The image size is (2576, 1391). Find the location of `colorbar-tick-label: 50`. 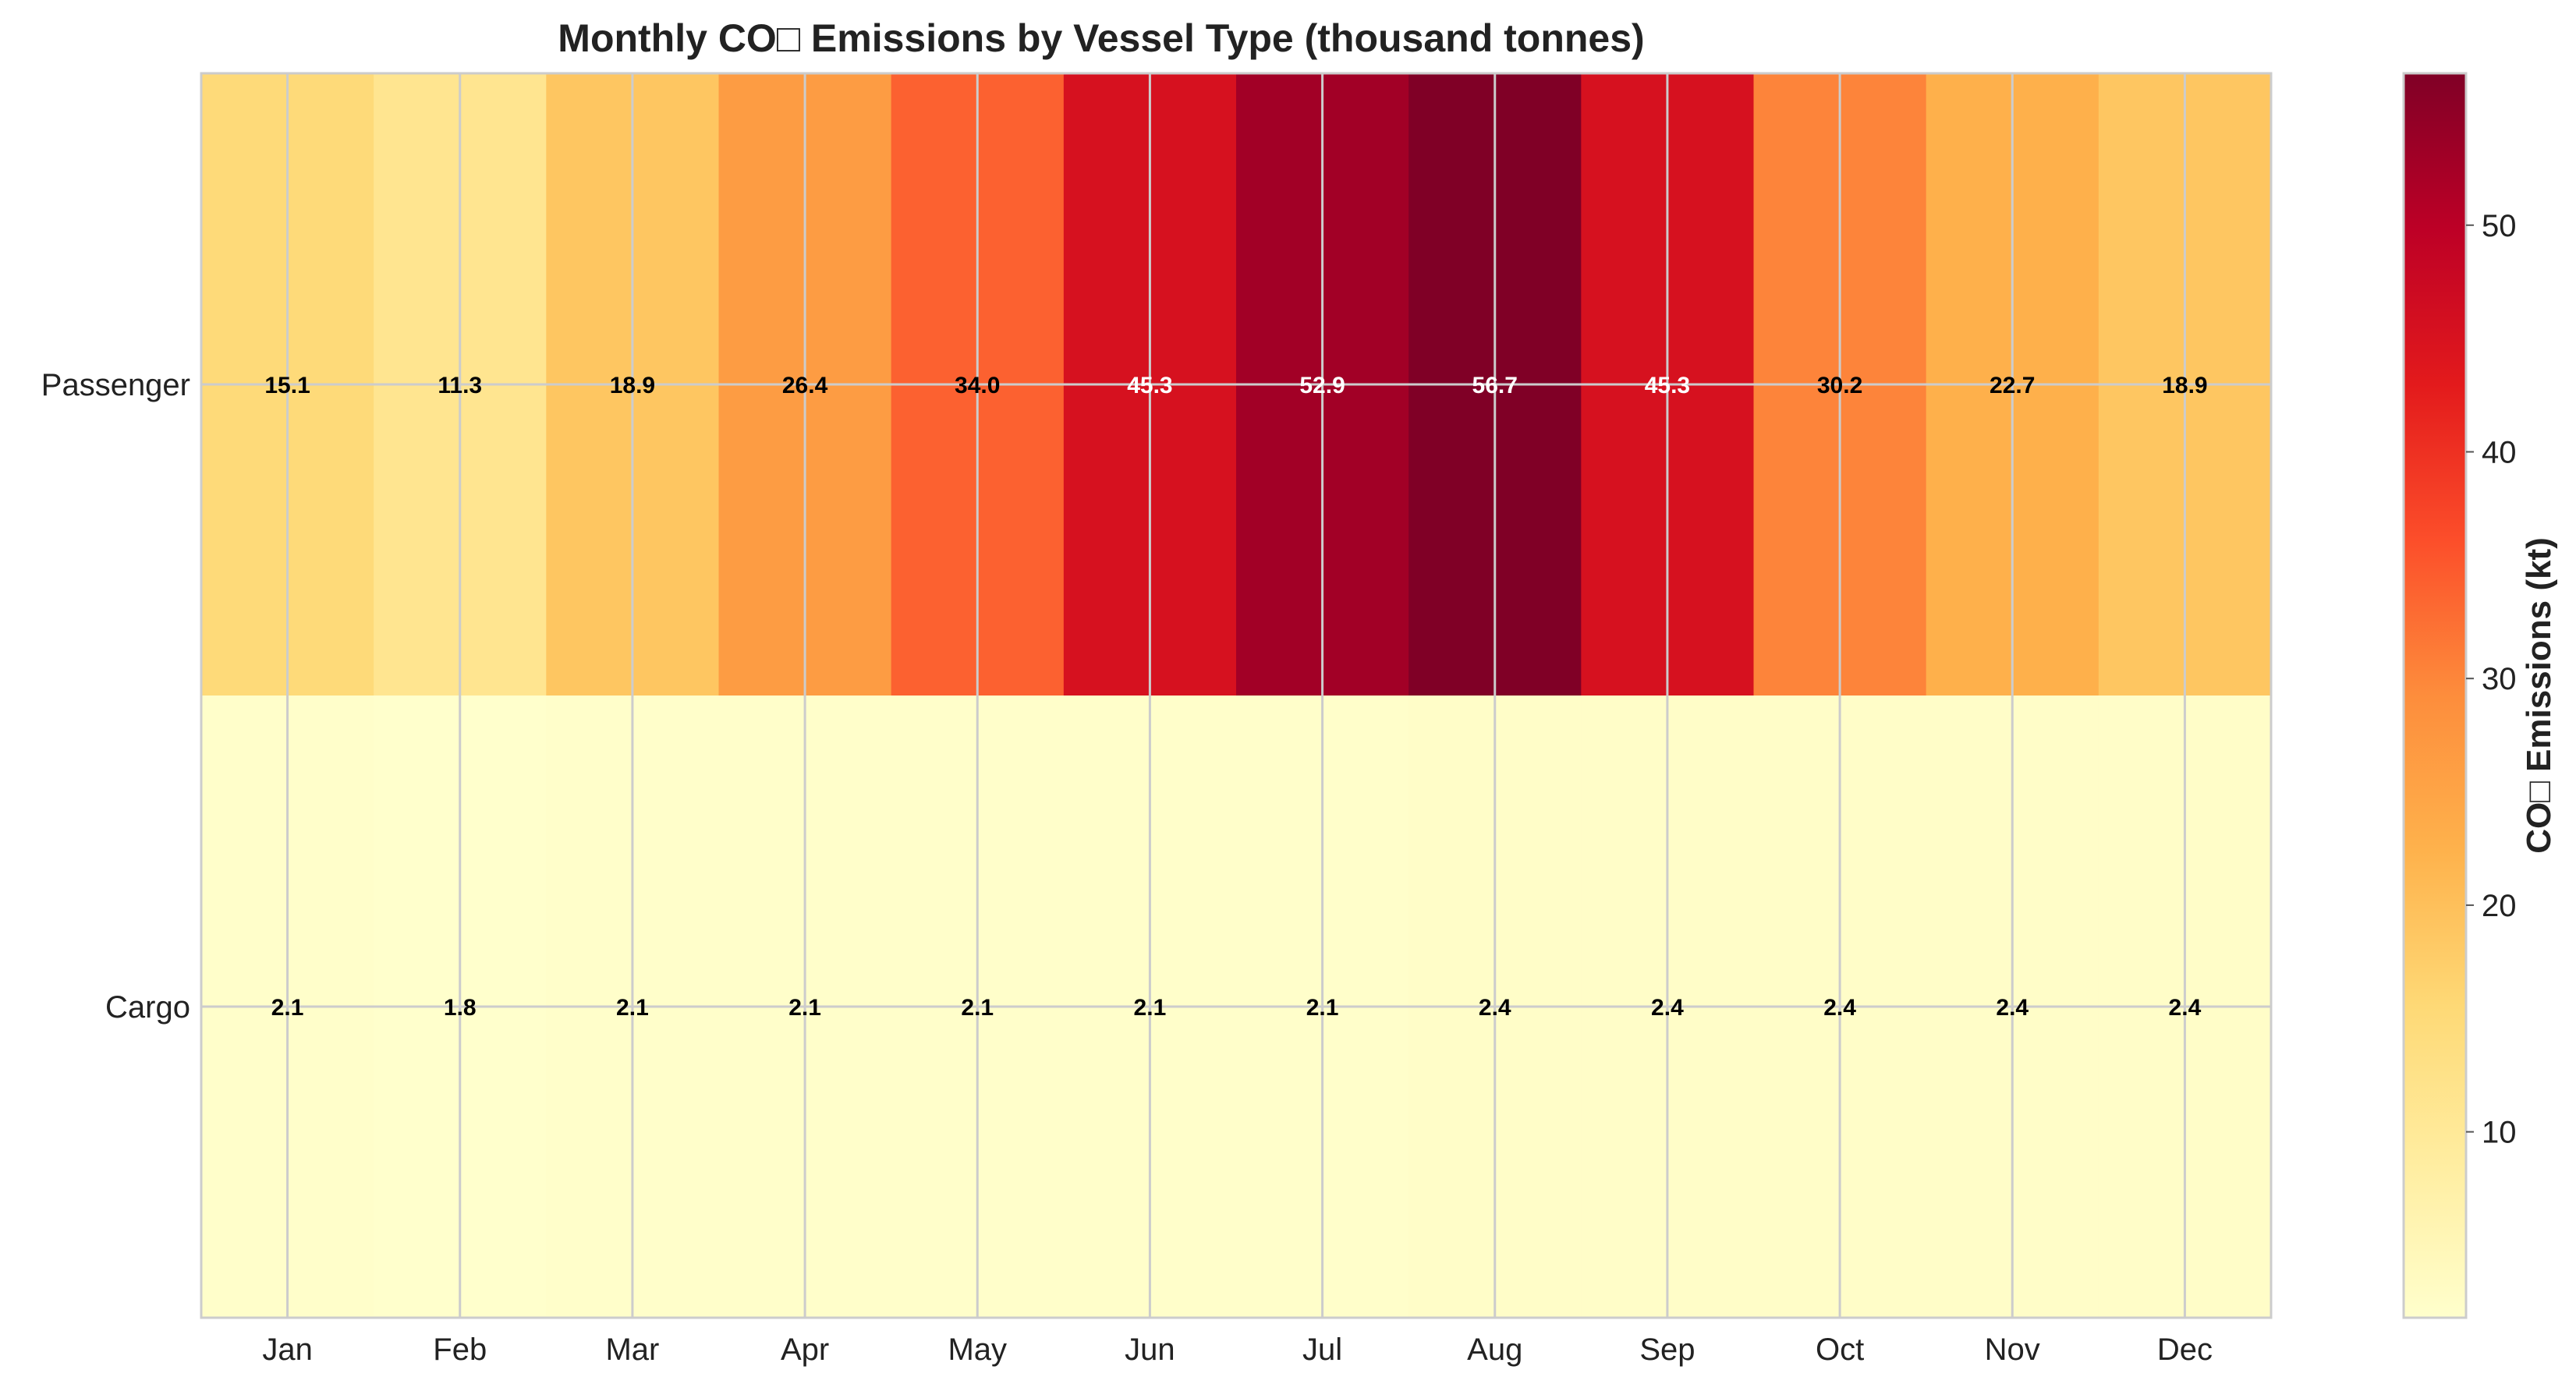

colorbar-tick-label: 50 is located at coordinates (2499, 226).